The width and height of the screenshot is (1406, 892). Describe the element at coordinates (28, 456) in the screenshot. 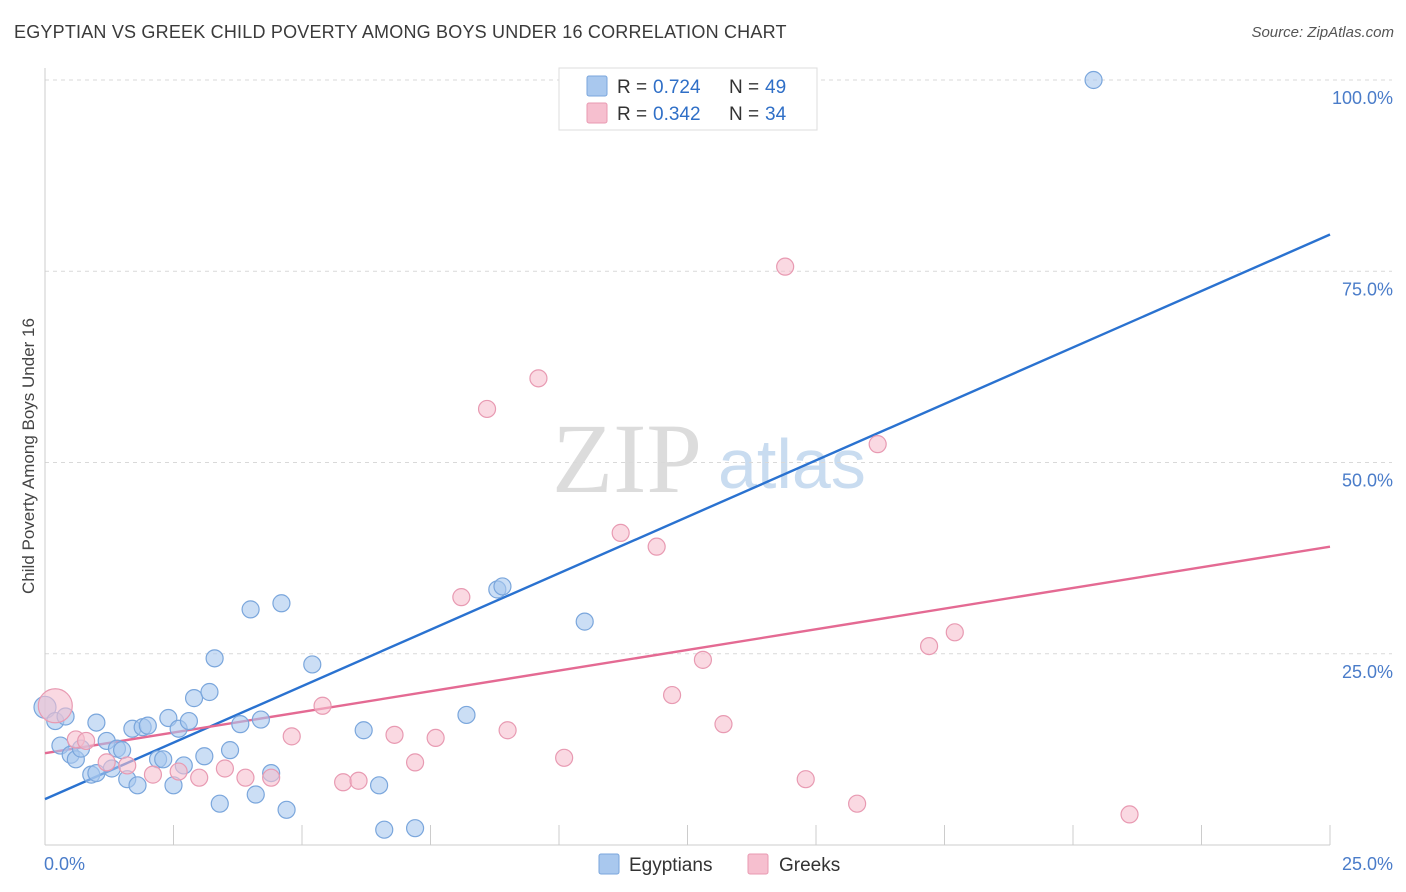

I see `y-axis-label: Child Poverty Among Boys Under 16` at that location.